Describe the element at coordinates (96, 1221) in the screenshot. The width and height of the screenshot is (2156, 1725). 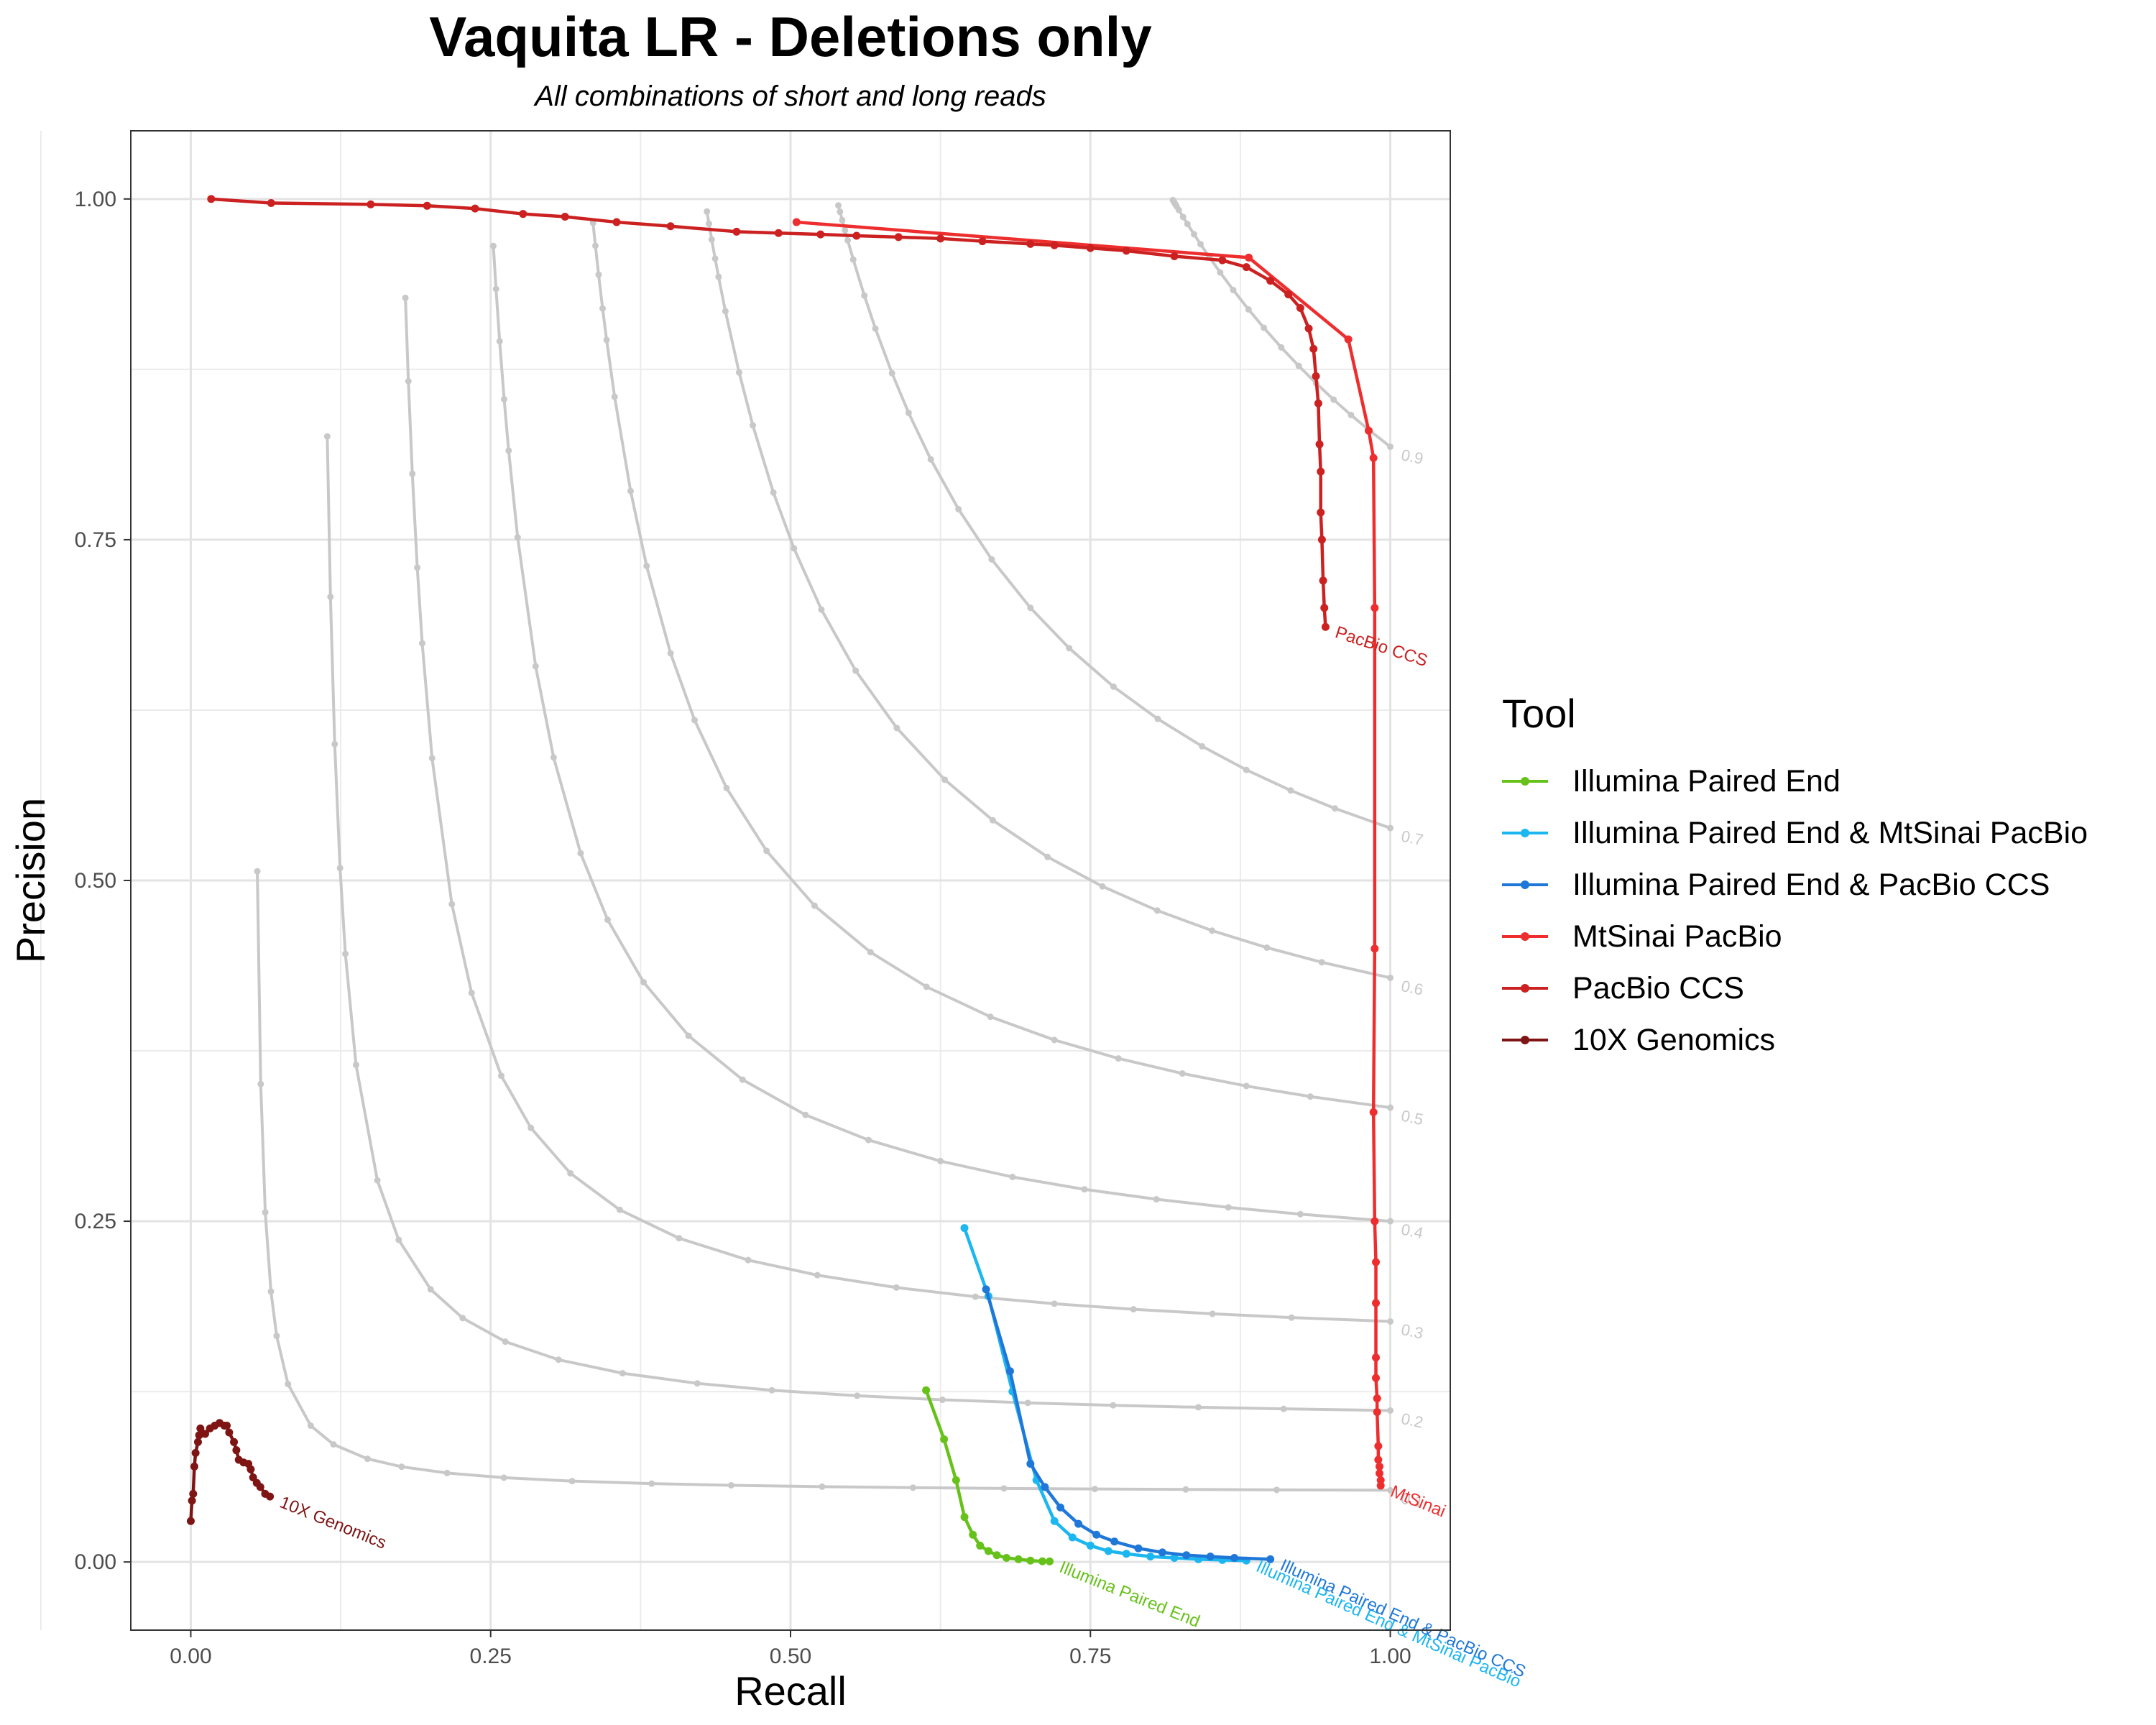
I see `y-tick-label: 0.25` at that location.